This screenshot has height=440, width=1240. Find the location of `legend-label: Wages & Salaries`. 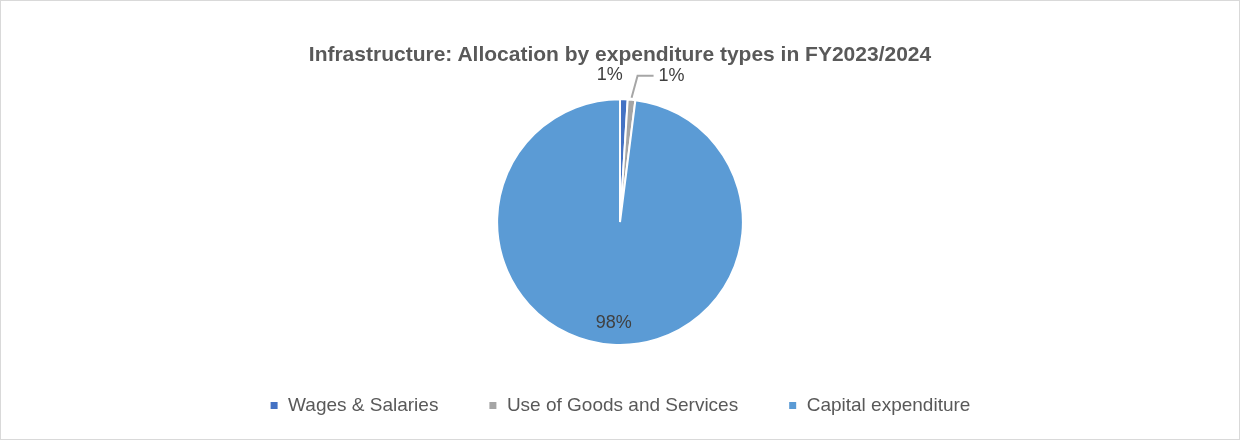

legend-label: Wages & Salaries is located at coordinates (363, 404).